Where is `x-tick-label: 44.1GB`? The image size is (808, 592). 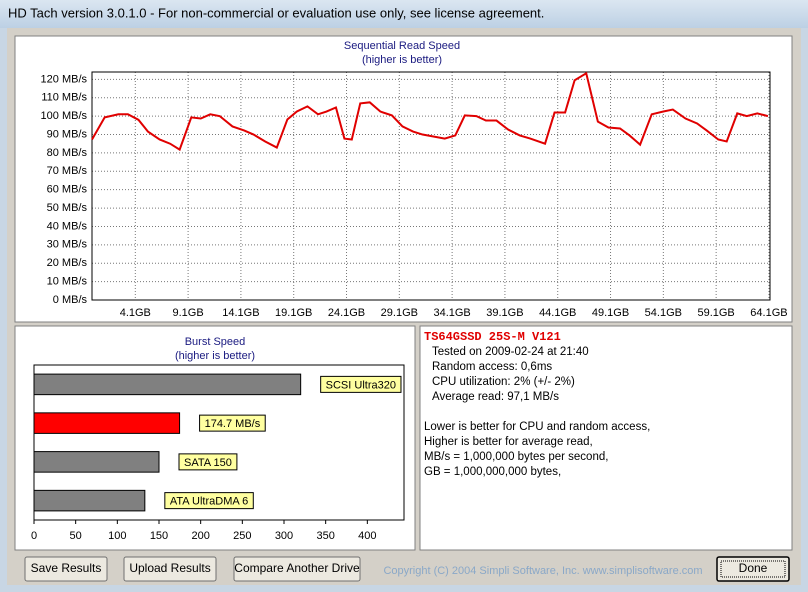 x-tick-label: 44.1GB is located at coordinates (557, 313).